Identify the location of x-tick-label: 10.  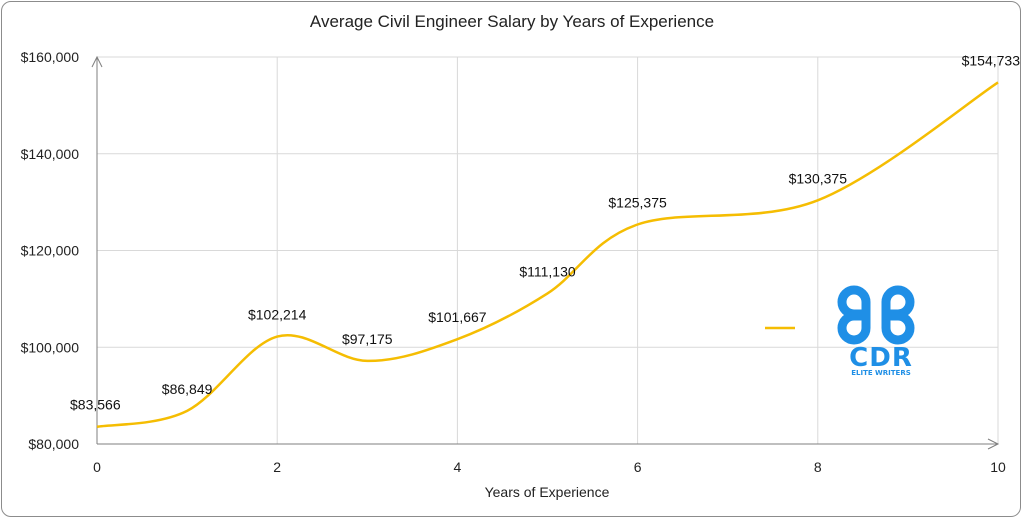
(998, 467).